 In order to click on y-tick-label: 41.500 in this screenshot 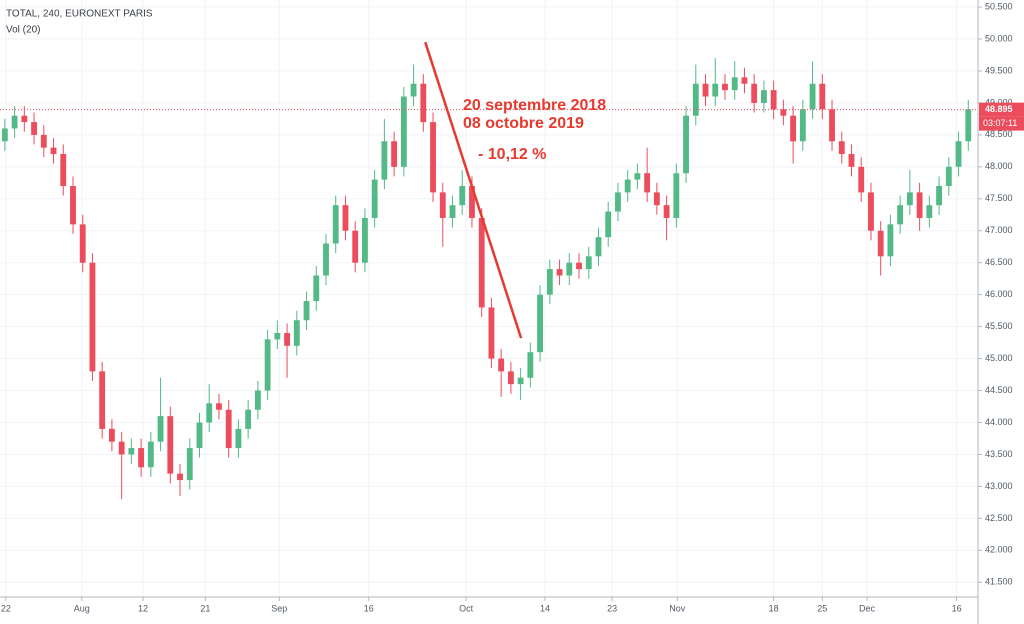, I will do `click(999, 582)`.